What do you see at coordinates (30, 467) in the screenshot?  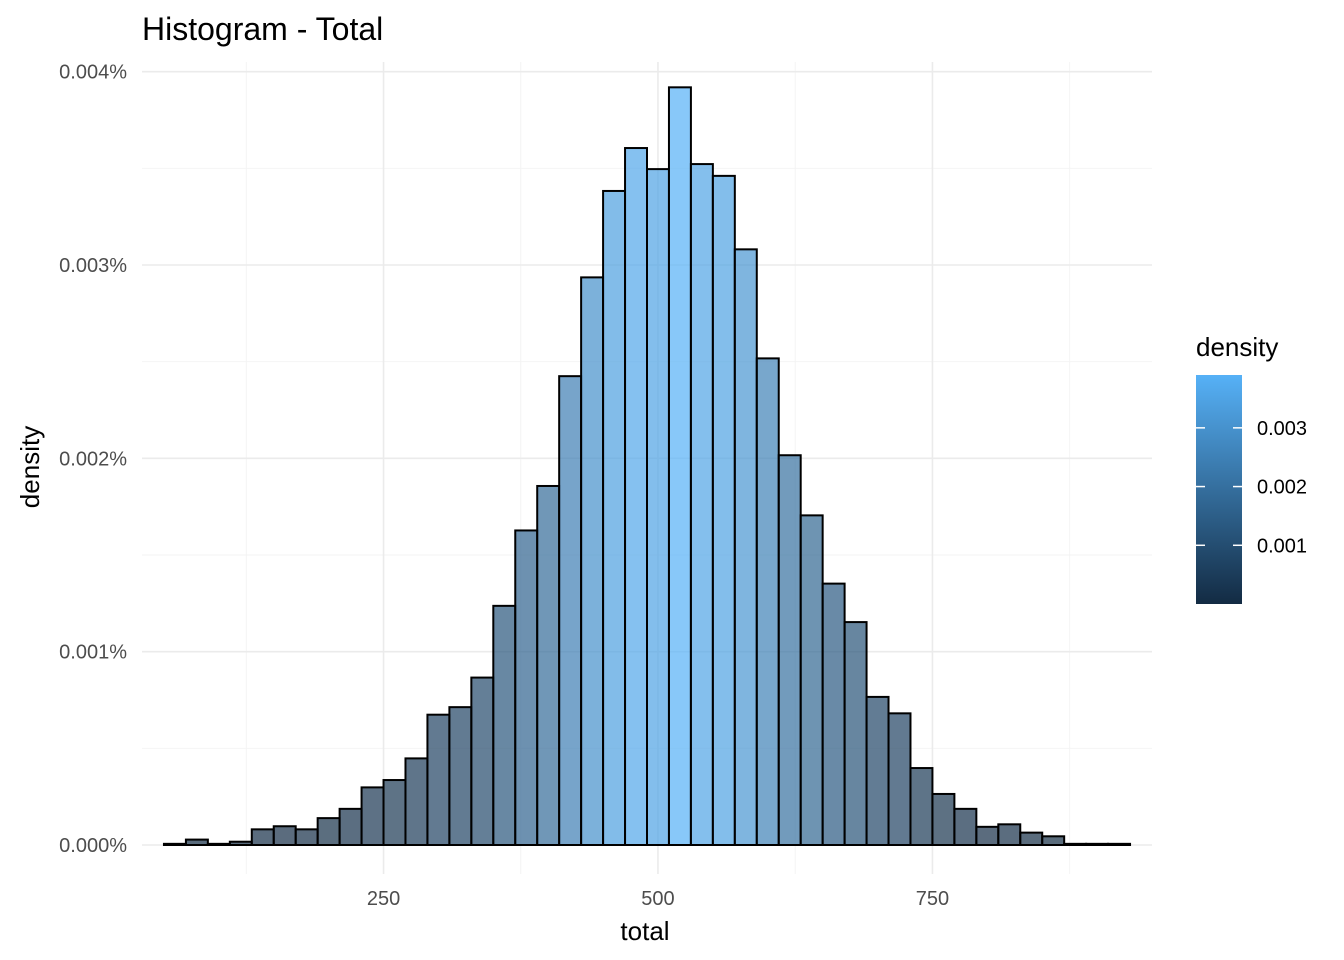 I see `y-axis-title: density` at bounding box center [30, 467].